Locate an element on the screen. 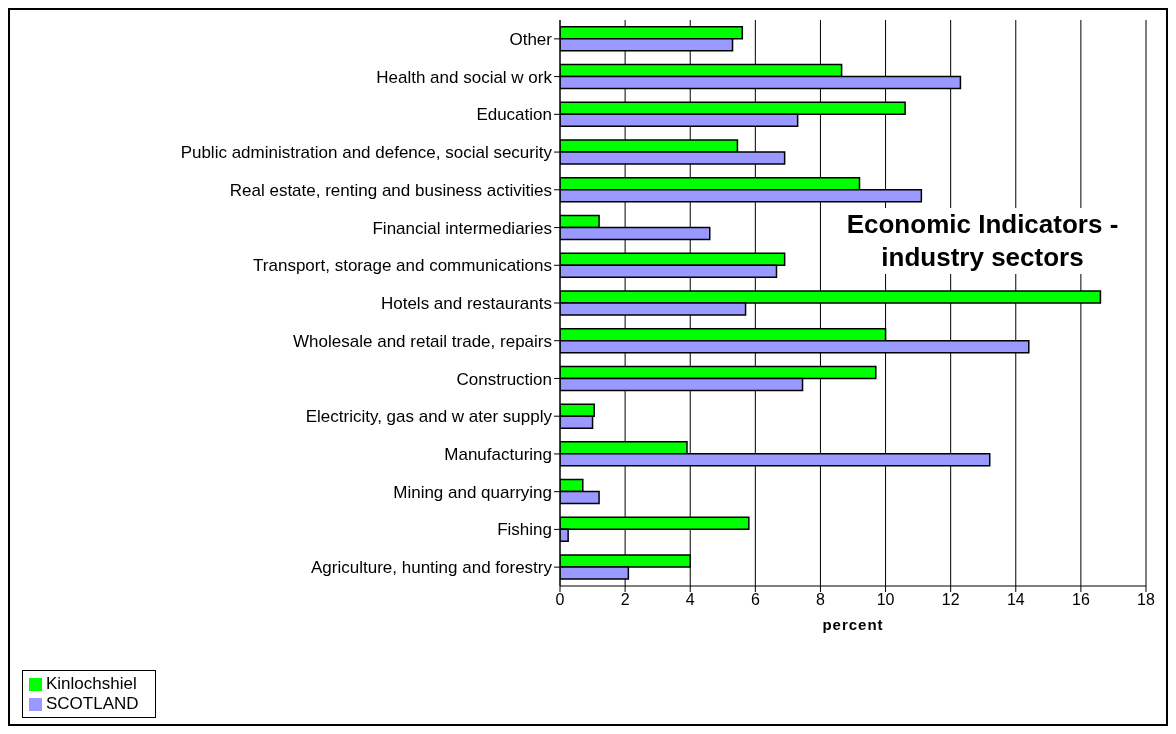 The image size is (1176, 734). y-tick-label: Wholesale and retail trade, repairs is located at coordinates (422, 341).